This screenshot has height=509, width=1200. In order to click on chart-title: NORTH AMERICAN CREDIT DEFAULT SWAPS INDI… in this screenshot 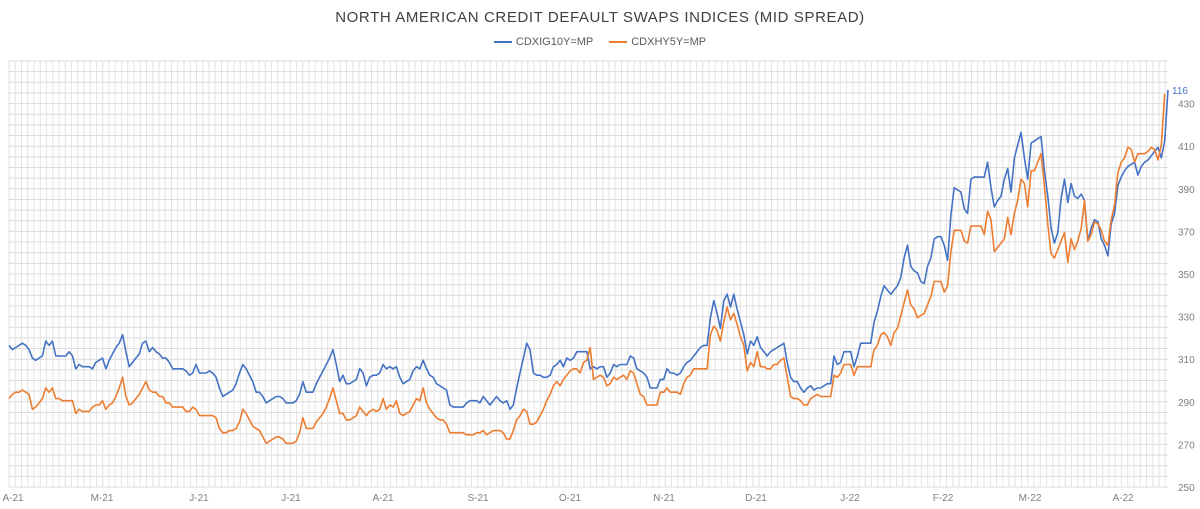, I will do `click(600, 17)`.